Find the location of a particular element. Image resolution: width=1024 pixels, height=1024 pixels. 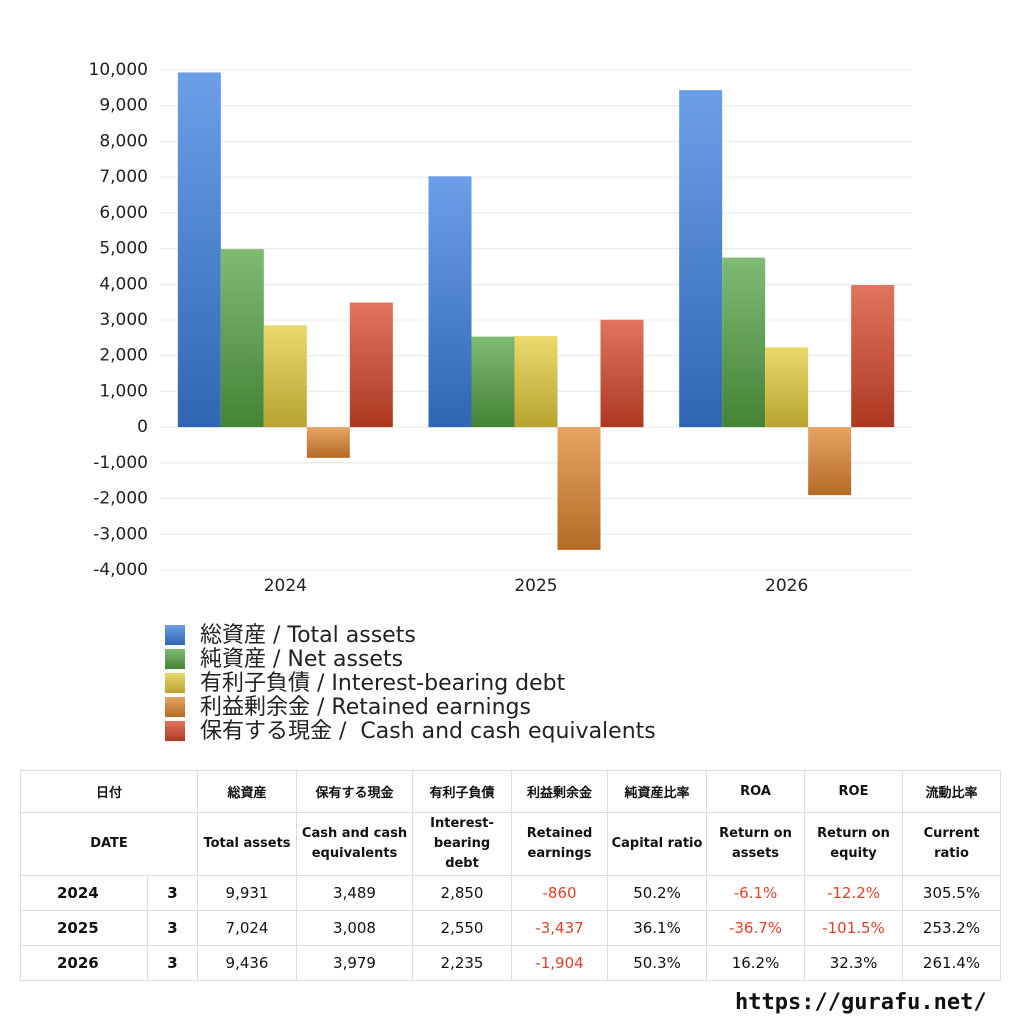

table-cell: 純資産比率 is located at coordinates (657, 791).